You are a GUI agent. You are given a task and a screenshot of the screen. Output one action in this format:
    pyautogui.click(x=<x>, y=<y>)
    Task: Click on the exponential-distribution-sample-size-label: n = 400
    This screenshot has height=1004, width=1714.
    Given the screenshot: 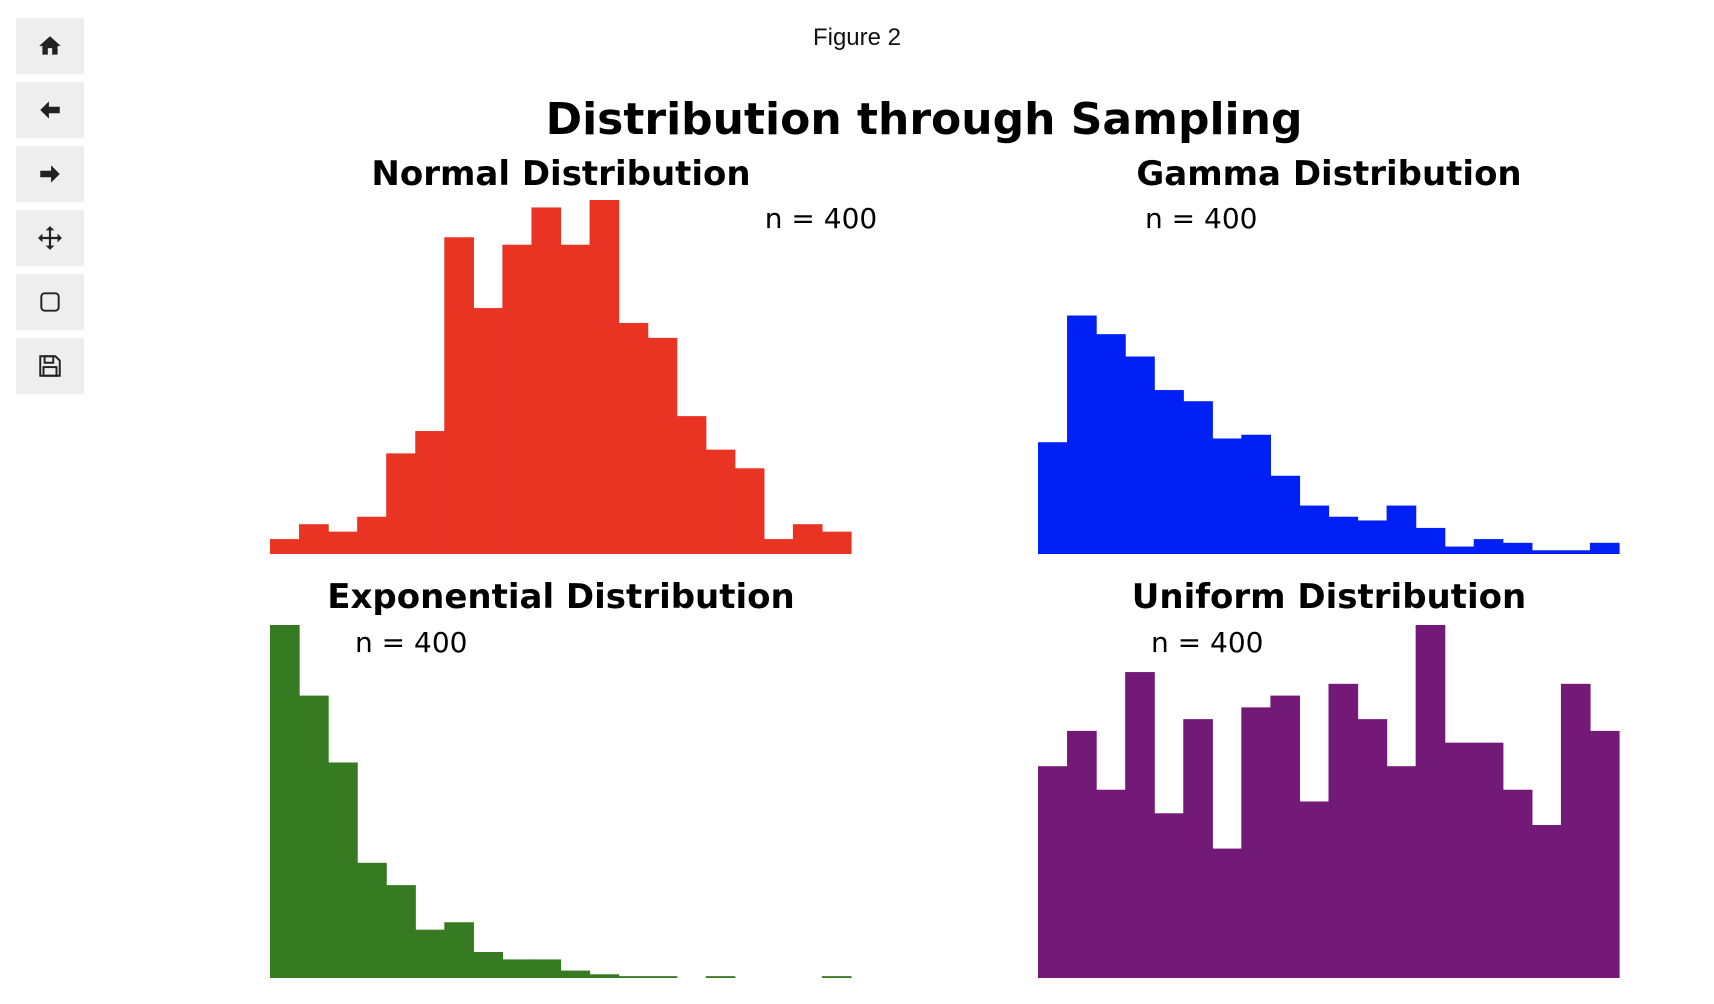 What is the action you would take?
    pyautogui.click(x=411, y=642)
    